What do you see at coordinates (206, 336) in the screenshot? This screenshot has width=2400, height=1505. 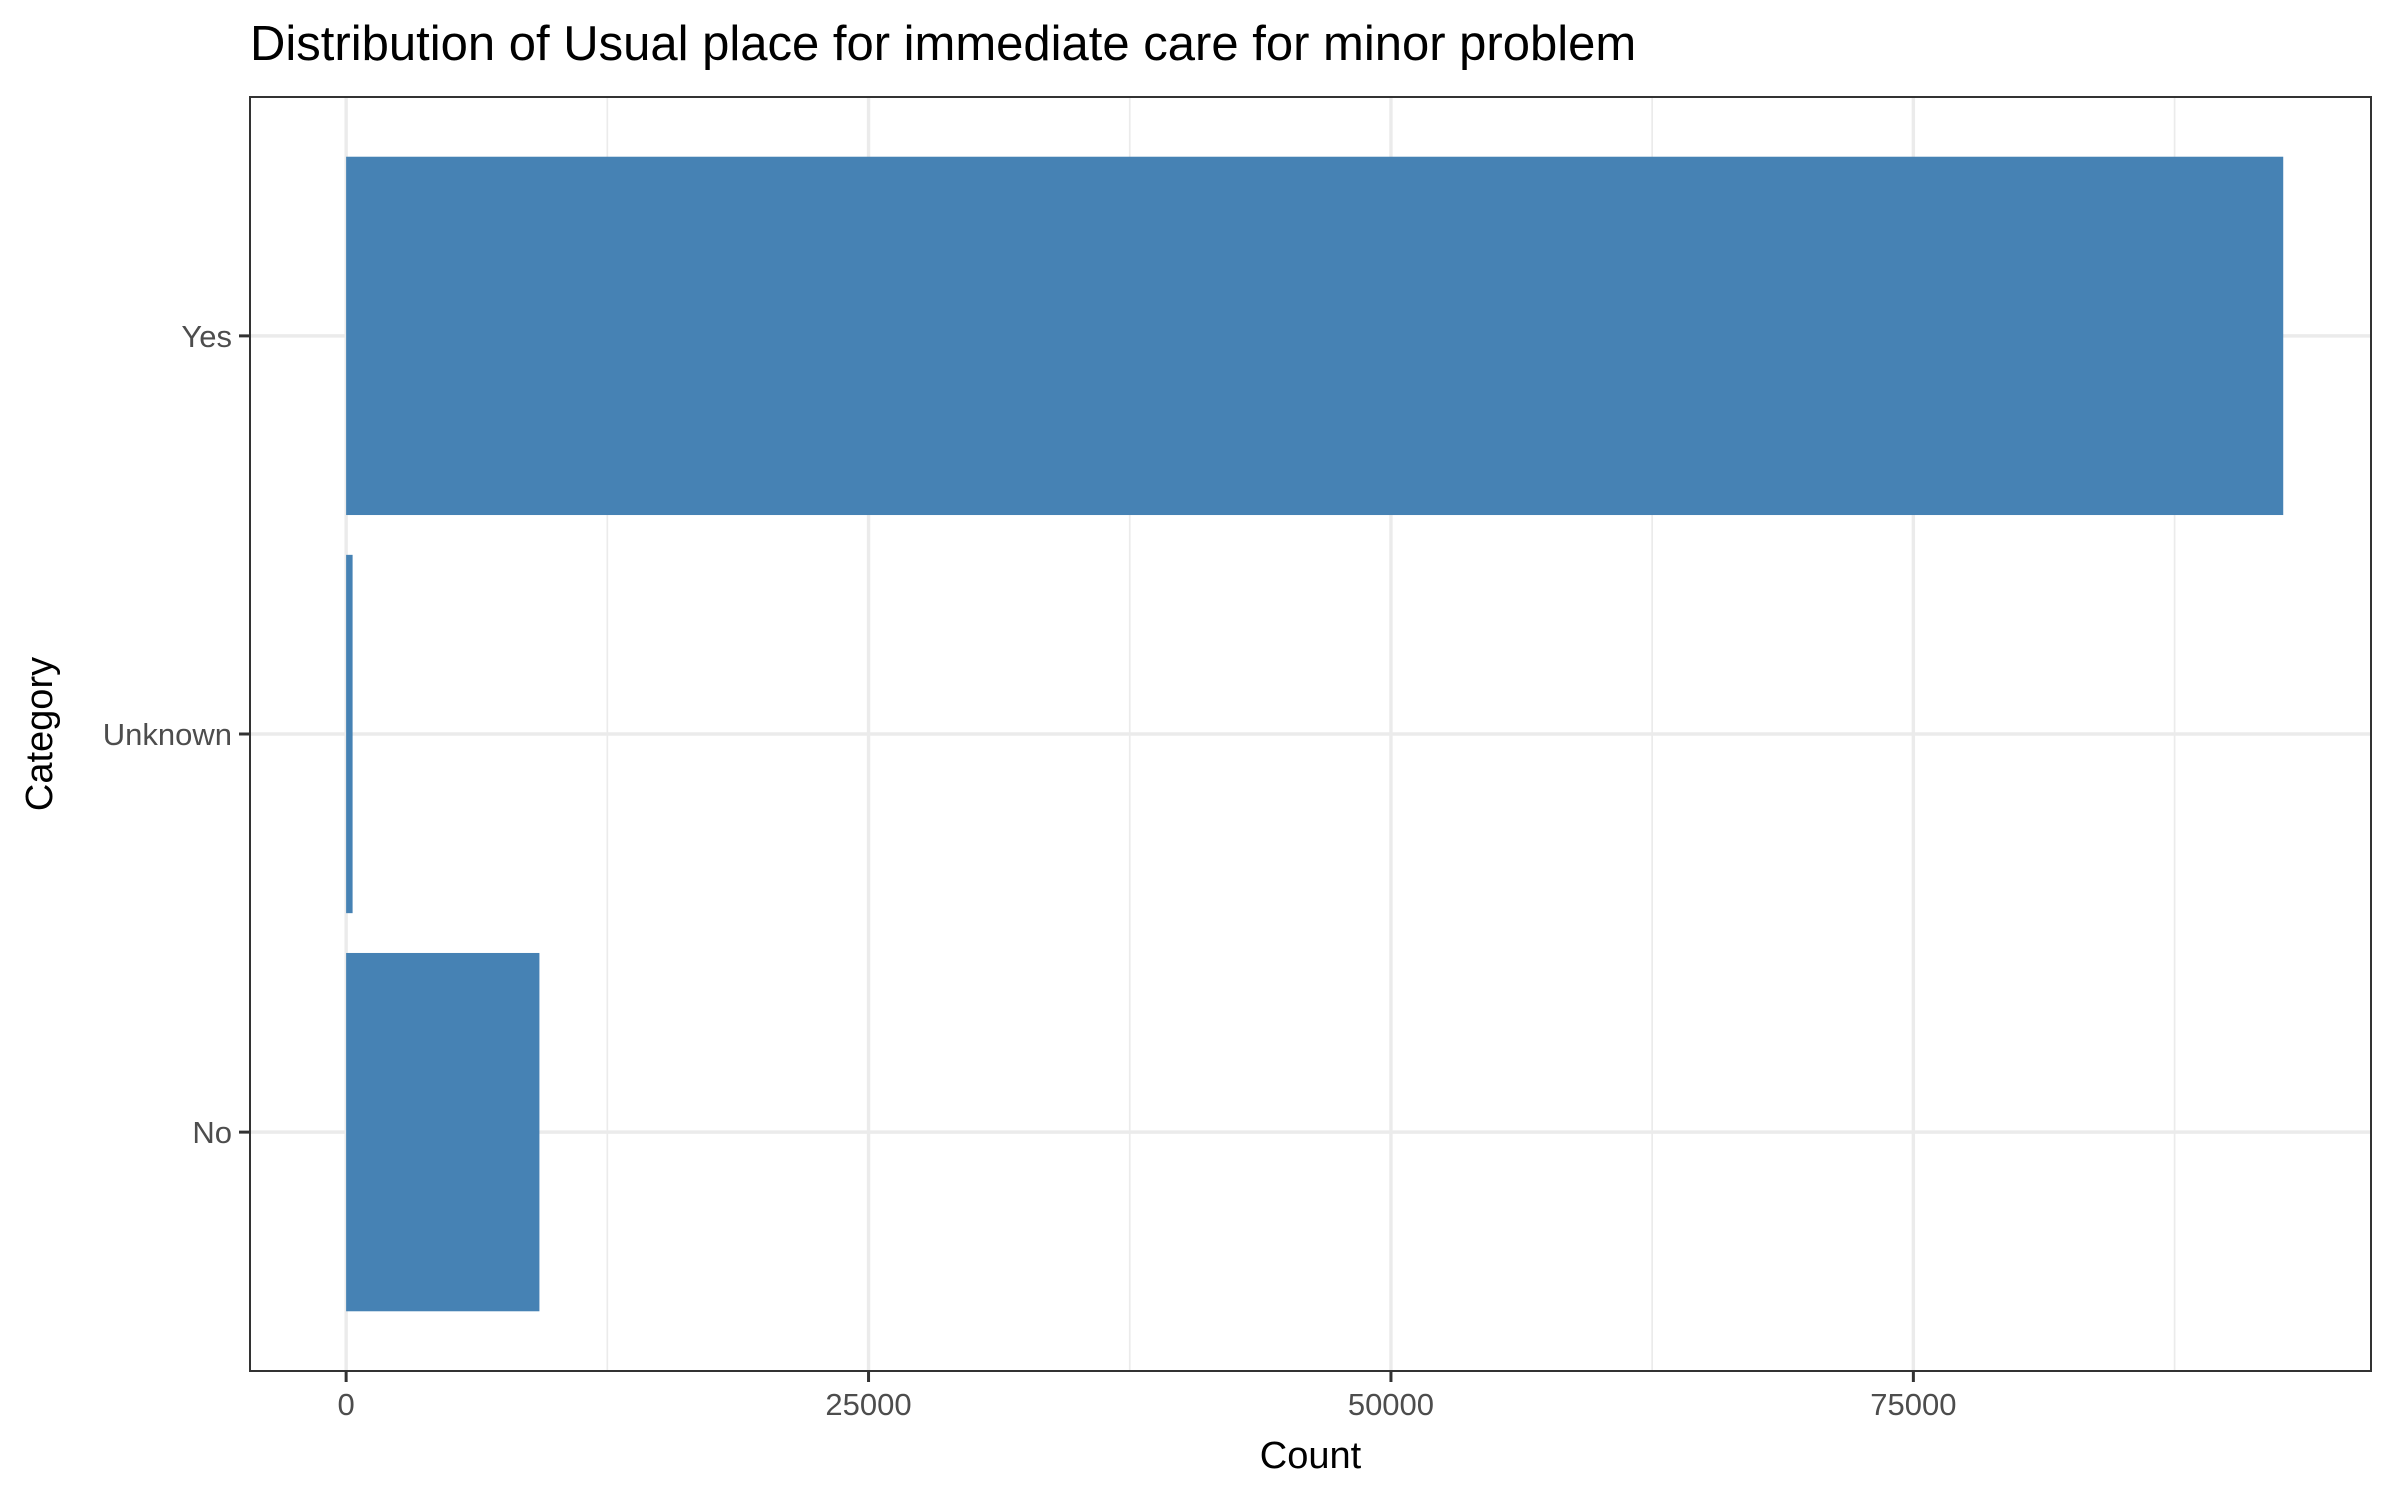 I see `y-tick-label: Yes` at bounding box center [206, 336].